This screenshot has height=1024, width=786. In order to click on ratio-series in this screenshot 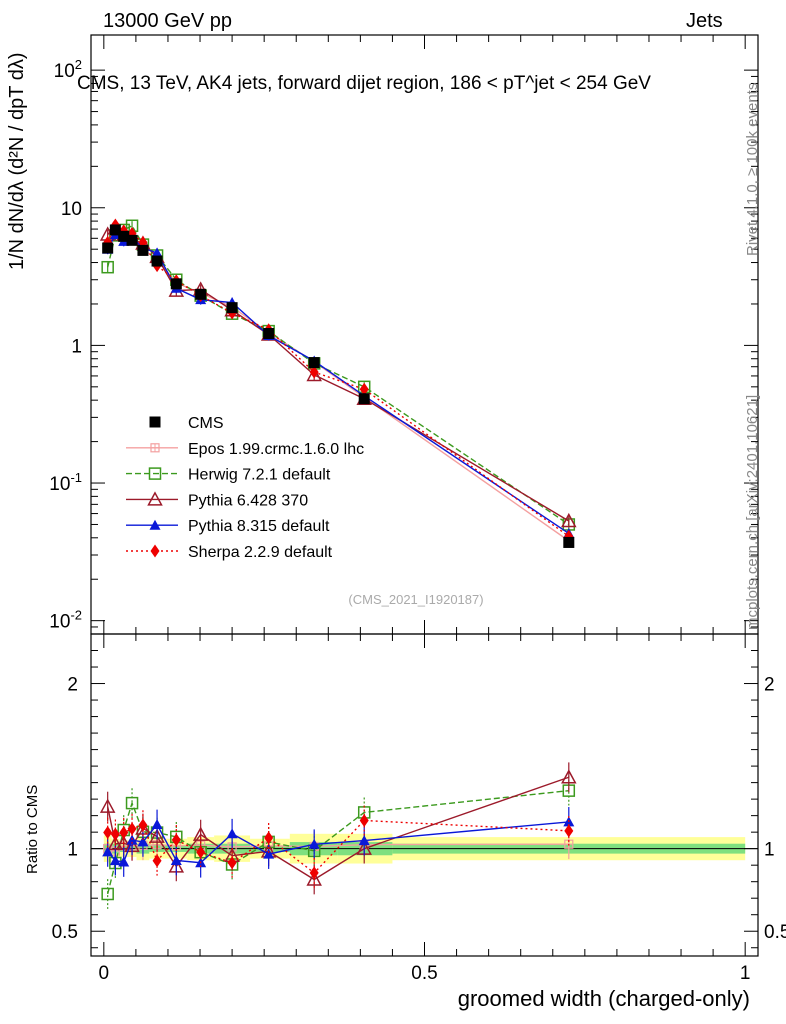, I will do `click(338, 835)`.